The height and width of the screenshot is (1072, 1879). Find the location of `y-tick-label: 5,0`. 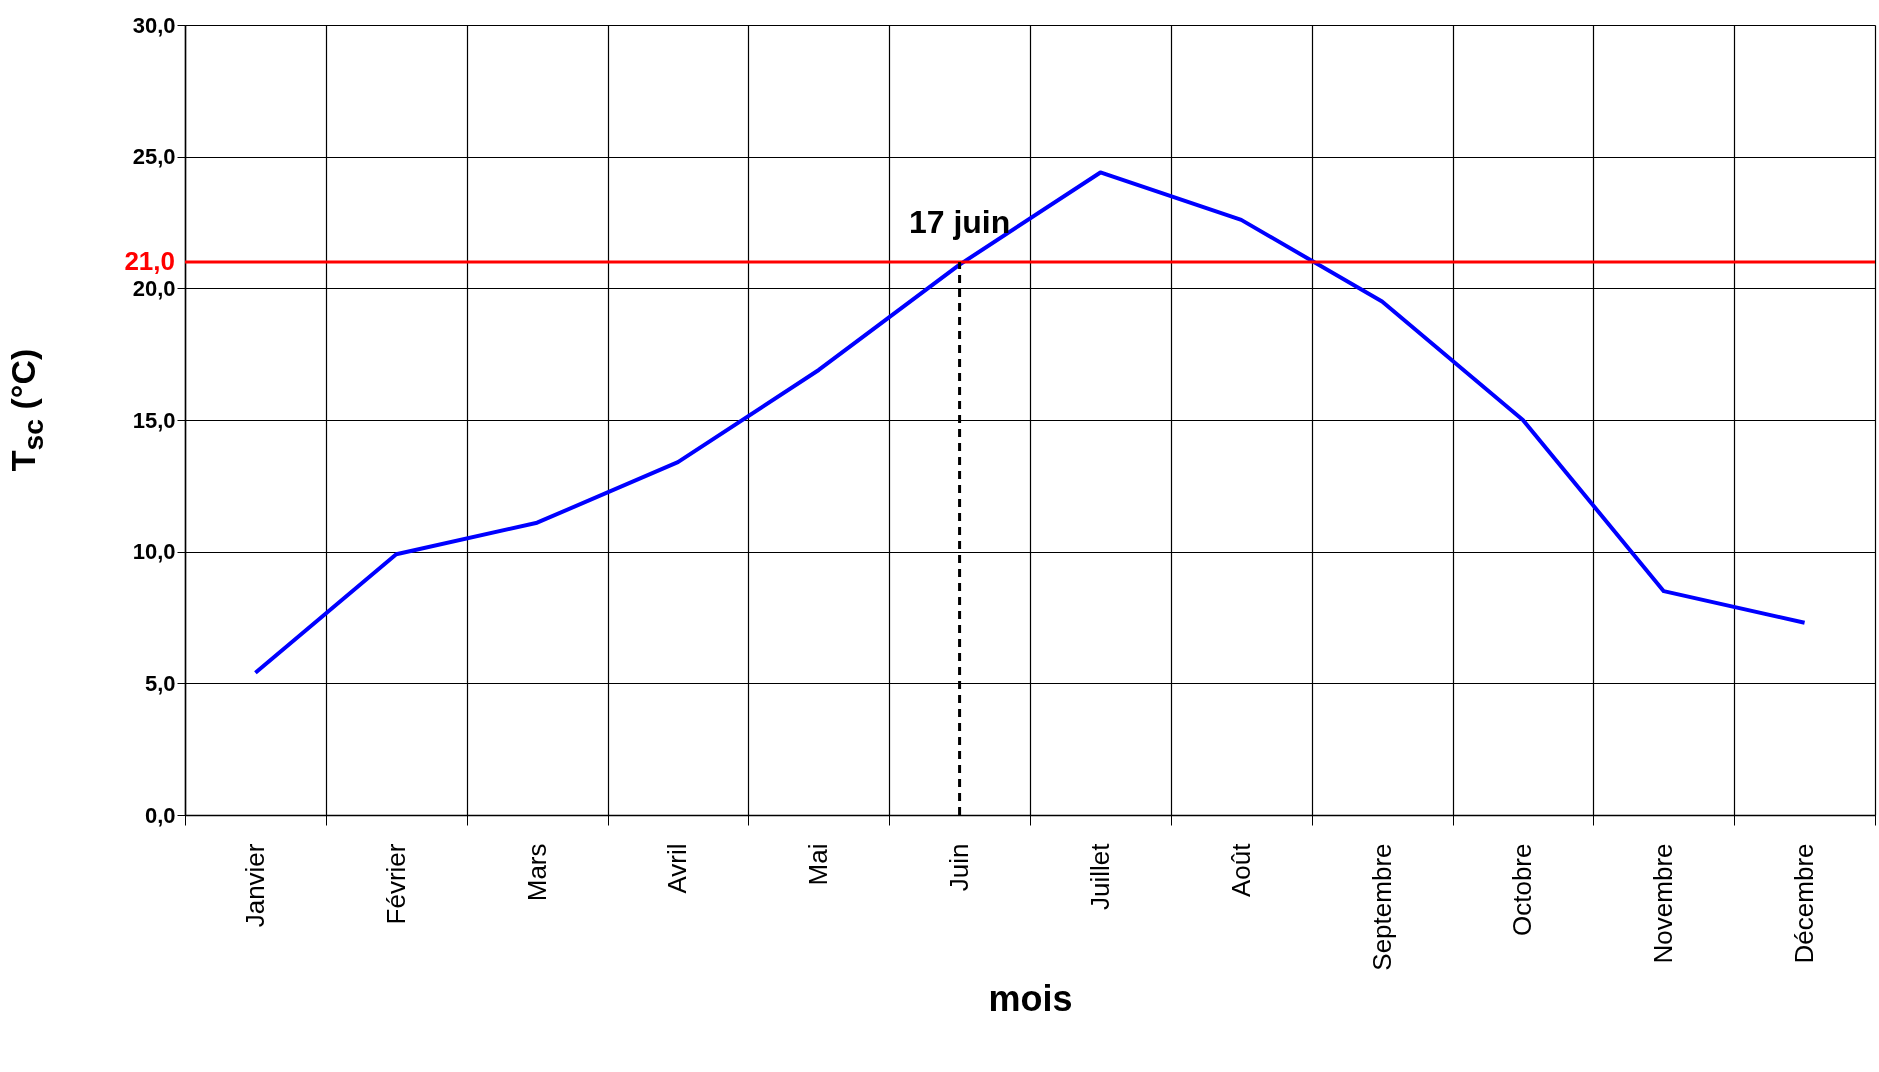

y-tick-label: 5,0 is located at coordinates (160, 683).